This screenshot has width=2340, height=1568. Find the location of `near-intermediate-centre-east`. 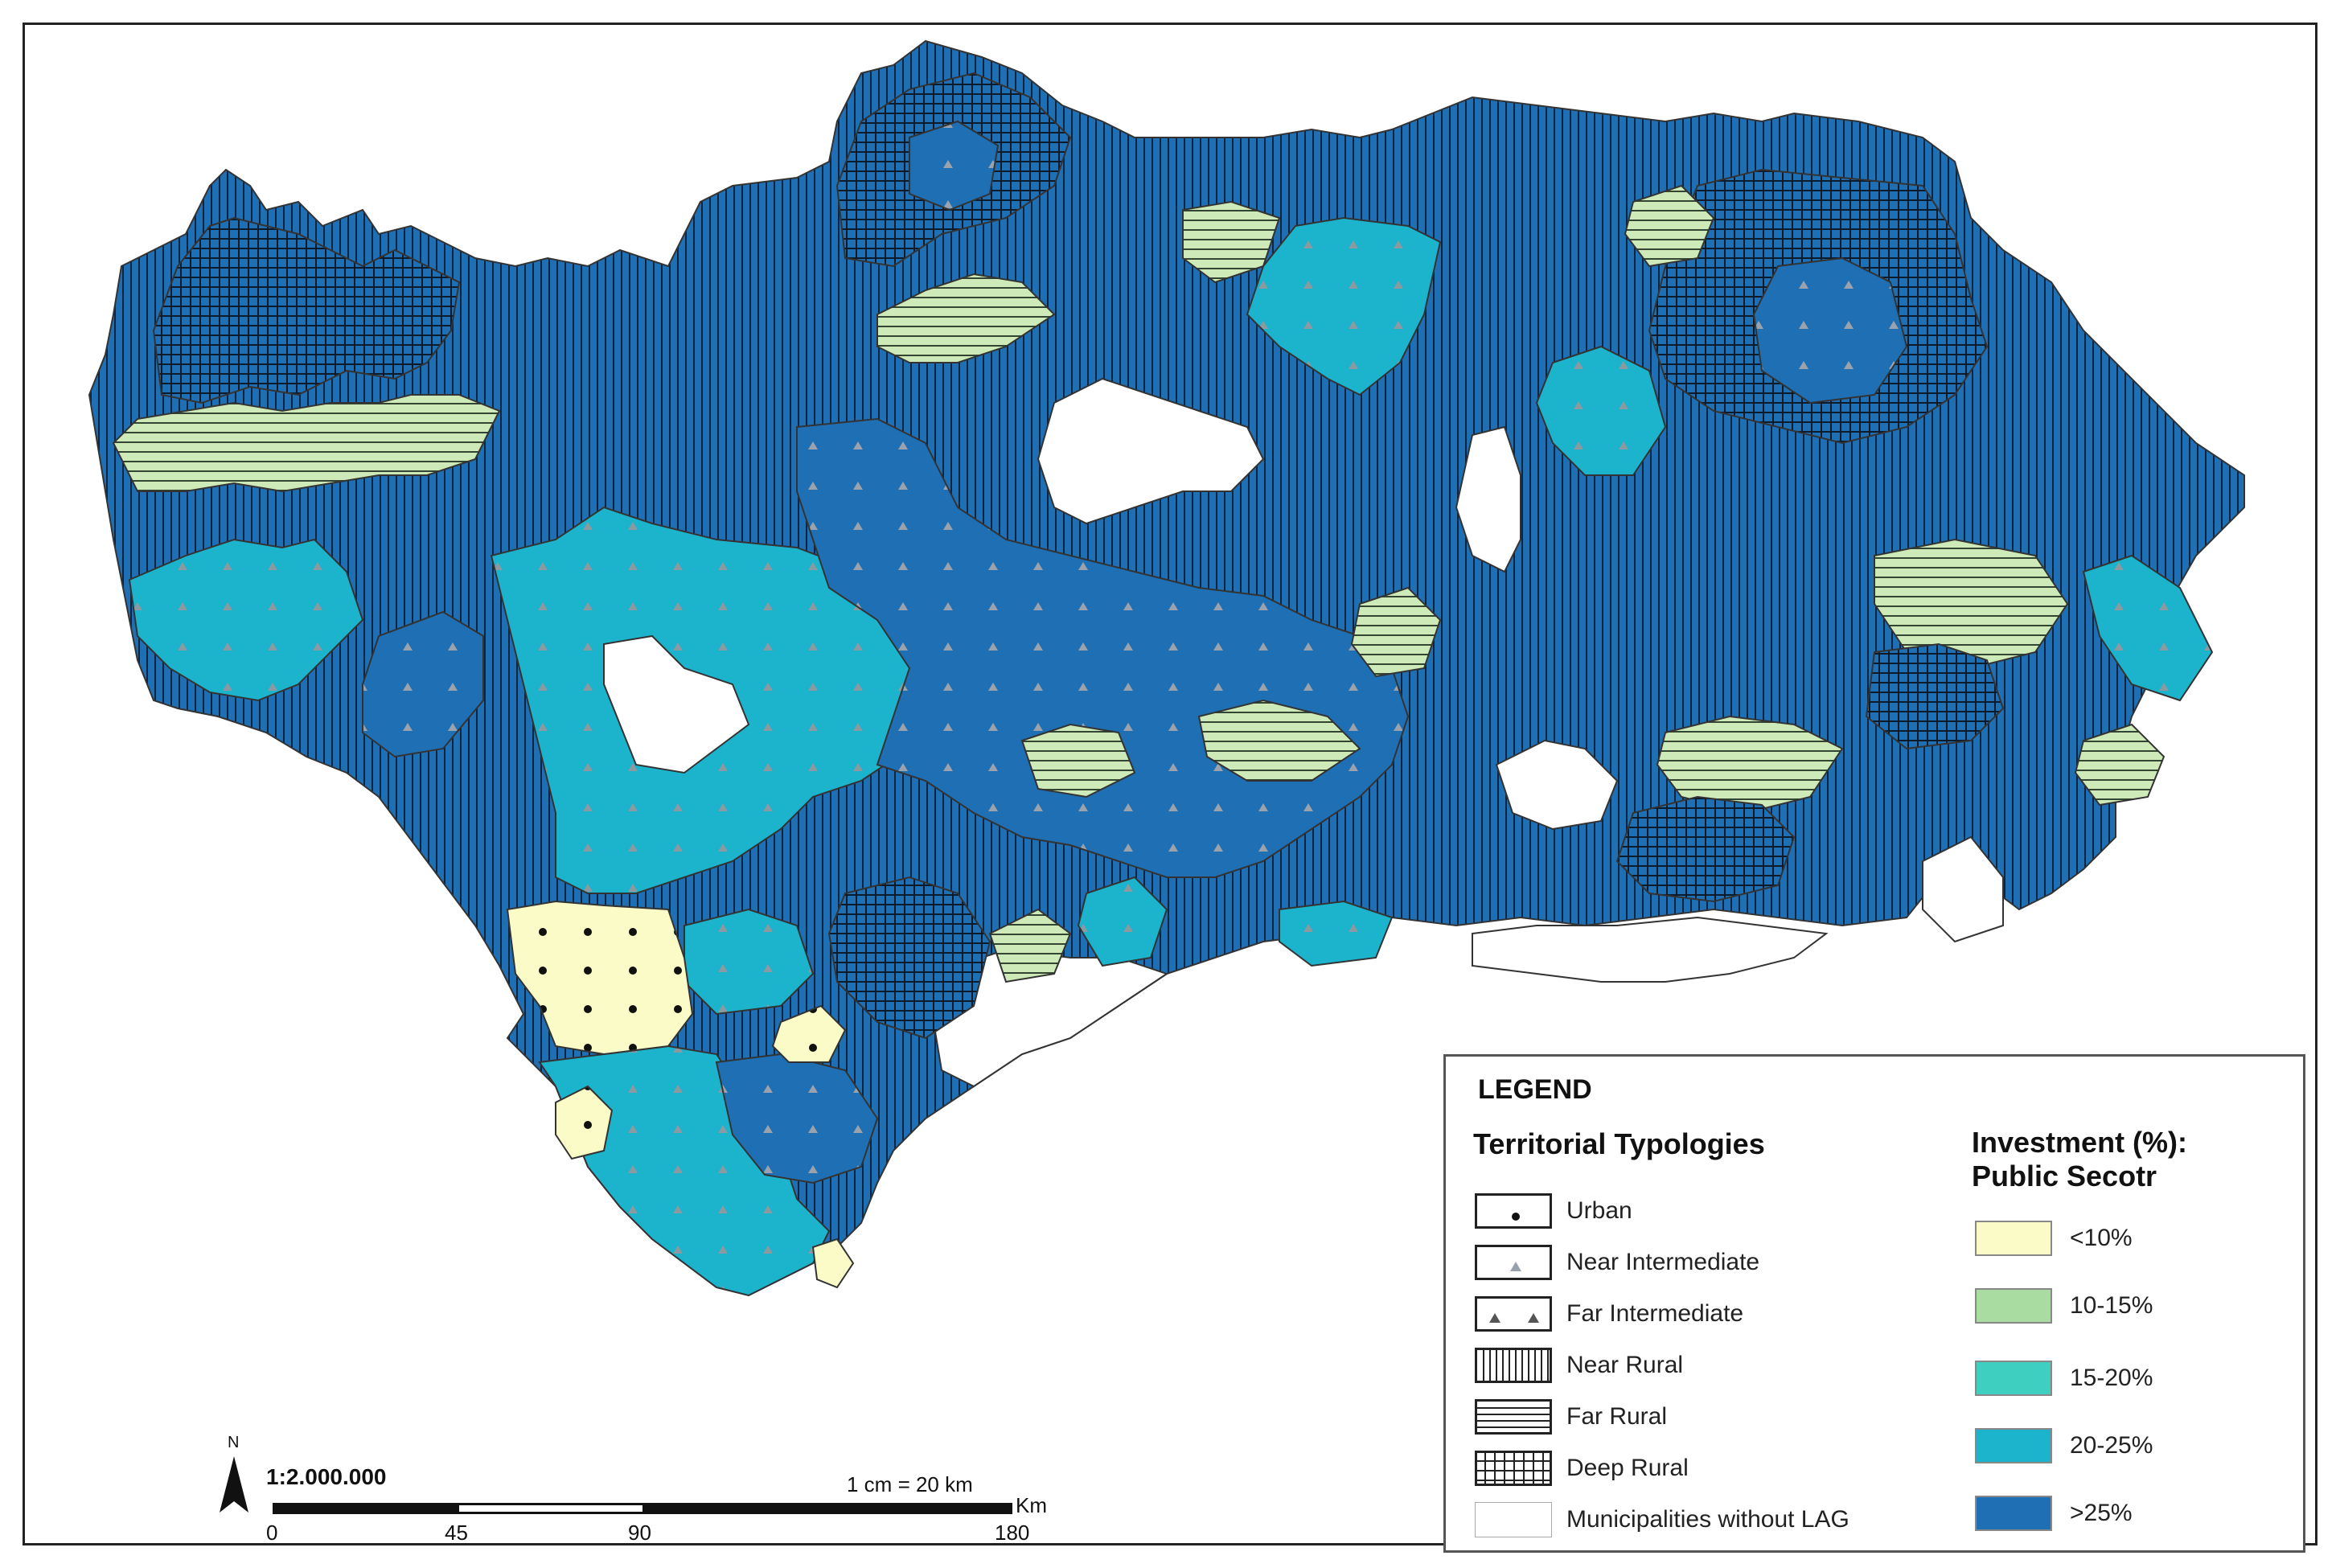

near-intermediate-centre-east is located at coordinates (1601, 410).